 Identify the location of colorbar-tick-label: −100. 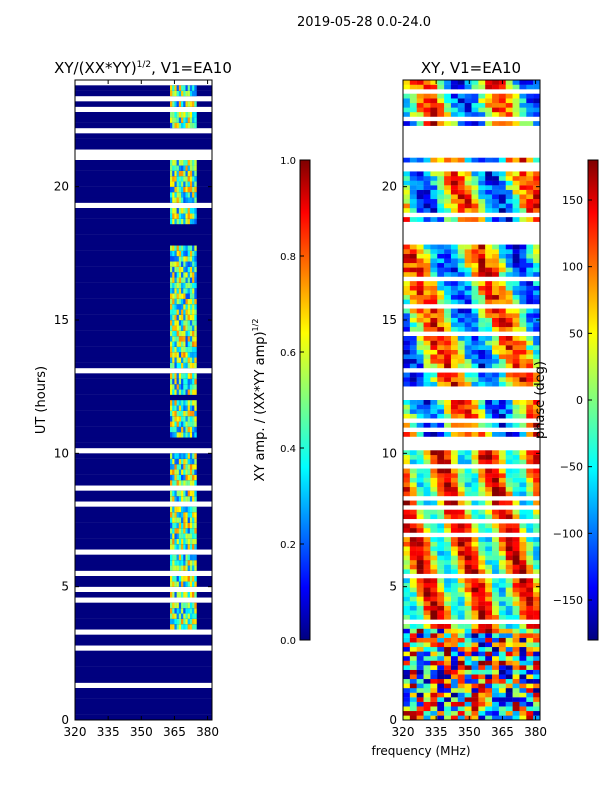
(568, 533).